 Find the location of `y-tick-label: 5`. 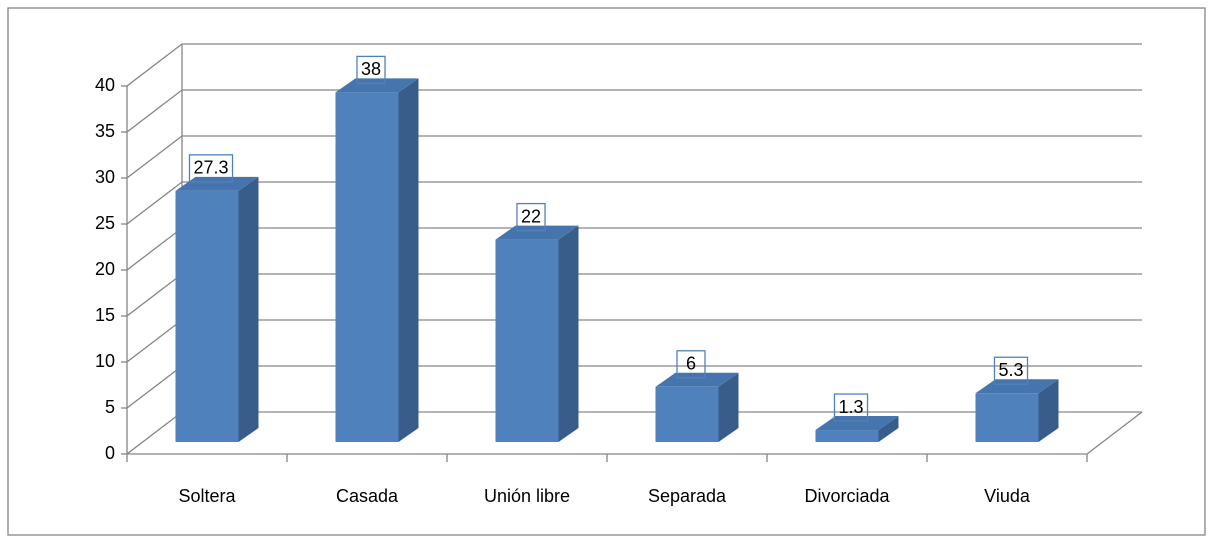

y-tick-label: 5 is located at coordinates (110, 407).